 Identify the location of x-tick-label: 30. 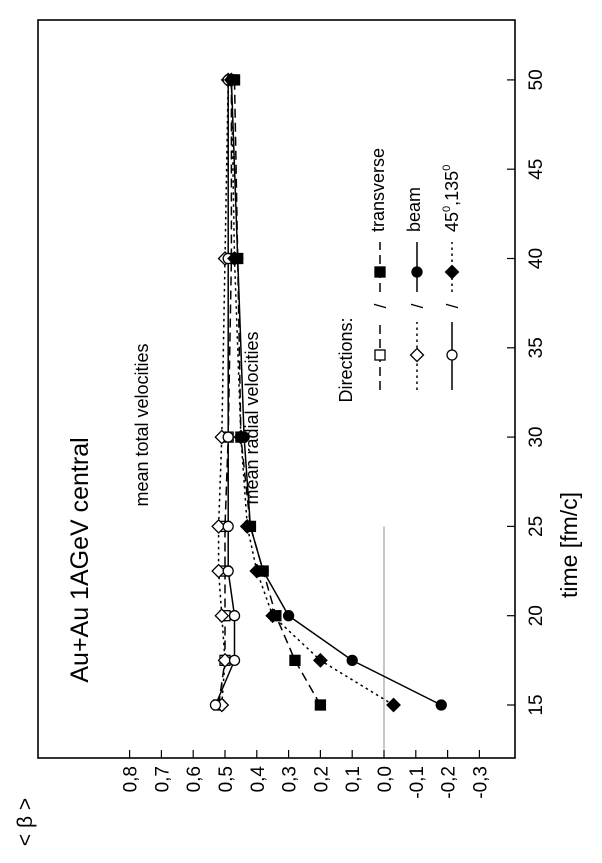
(536, 437).